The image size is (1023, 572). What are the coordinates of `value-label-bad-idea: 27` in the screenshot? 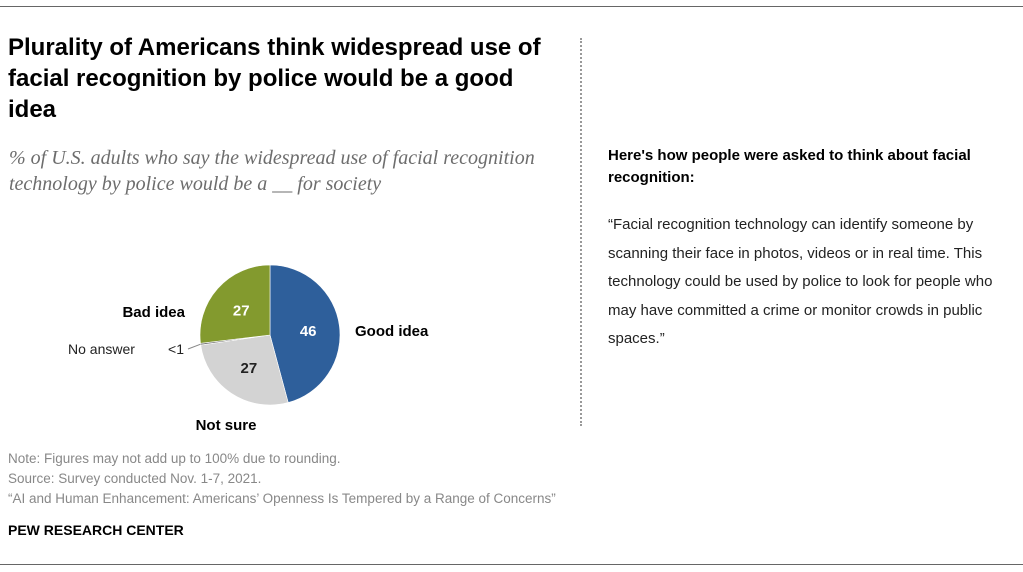 It's located at (241, 310).